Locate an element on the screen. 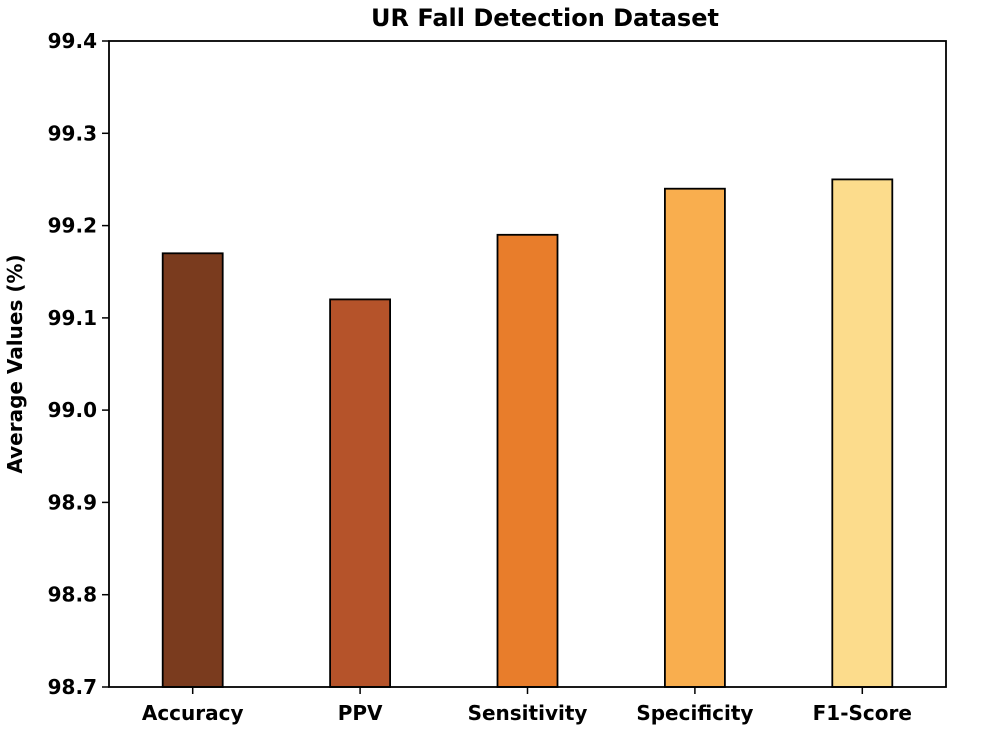  y-tick-label: 98.8 is located at coordinates (72, 595).